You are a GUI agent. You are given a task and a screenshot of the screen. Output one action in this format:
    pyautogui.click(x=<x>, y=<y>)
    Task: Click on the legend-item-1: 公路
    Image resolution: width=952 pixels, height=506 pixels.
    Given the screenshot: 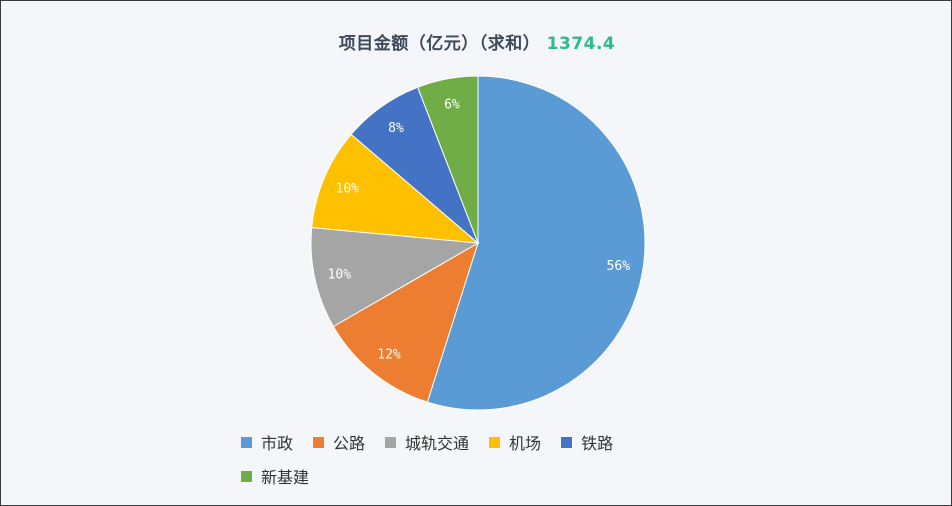 What is the action you would take?
    pyautogui.click(x=339, y=443)
    